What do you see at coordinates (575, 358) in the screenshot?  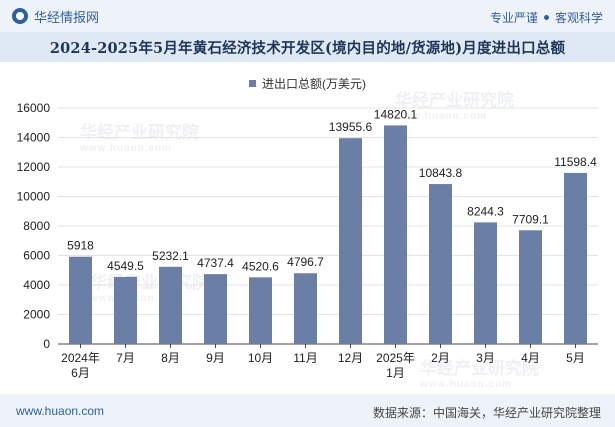 I see `x-tick-label: 5月` at bounding box center [575, 358].